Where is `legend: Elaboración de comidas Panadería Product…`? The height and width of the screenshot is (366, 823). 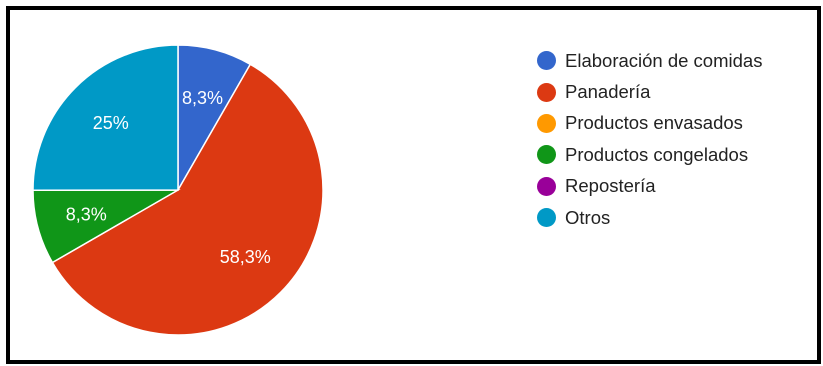 legend: Elaboración de comidas Panadería Product… is located at coordinates (649, 139).